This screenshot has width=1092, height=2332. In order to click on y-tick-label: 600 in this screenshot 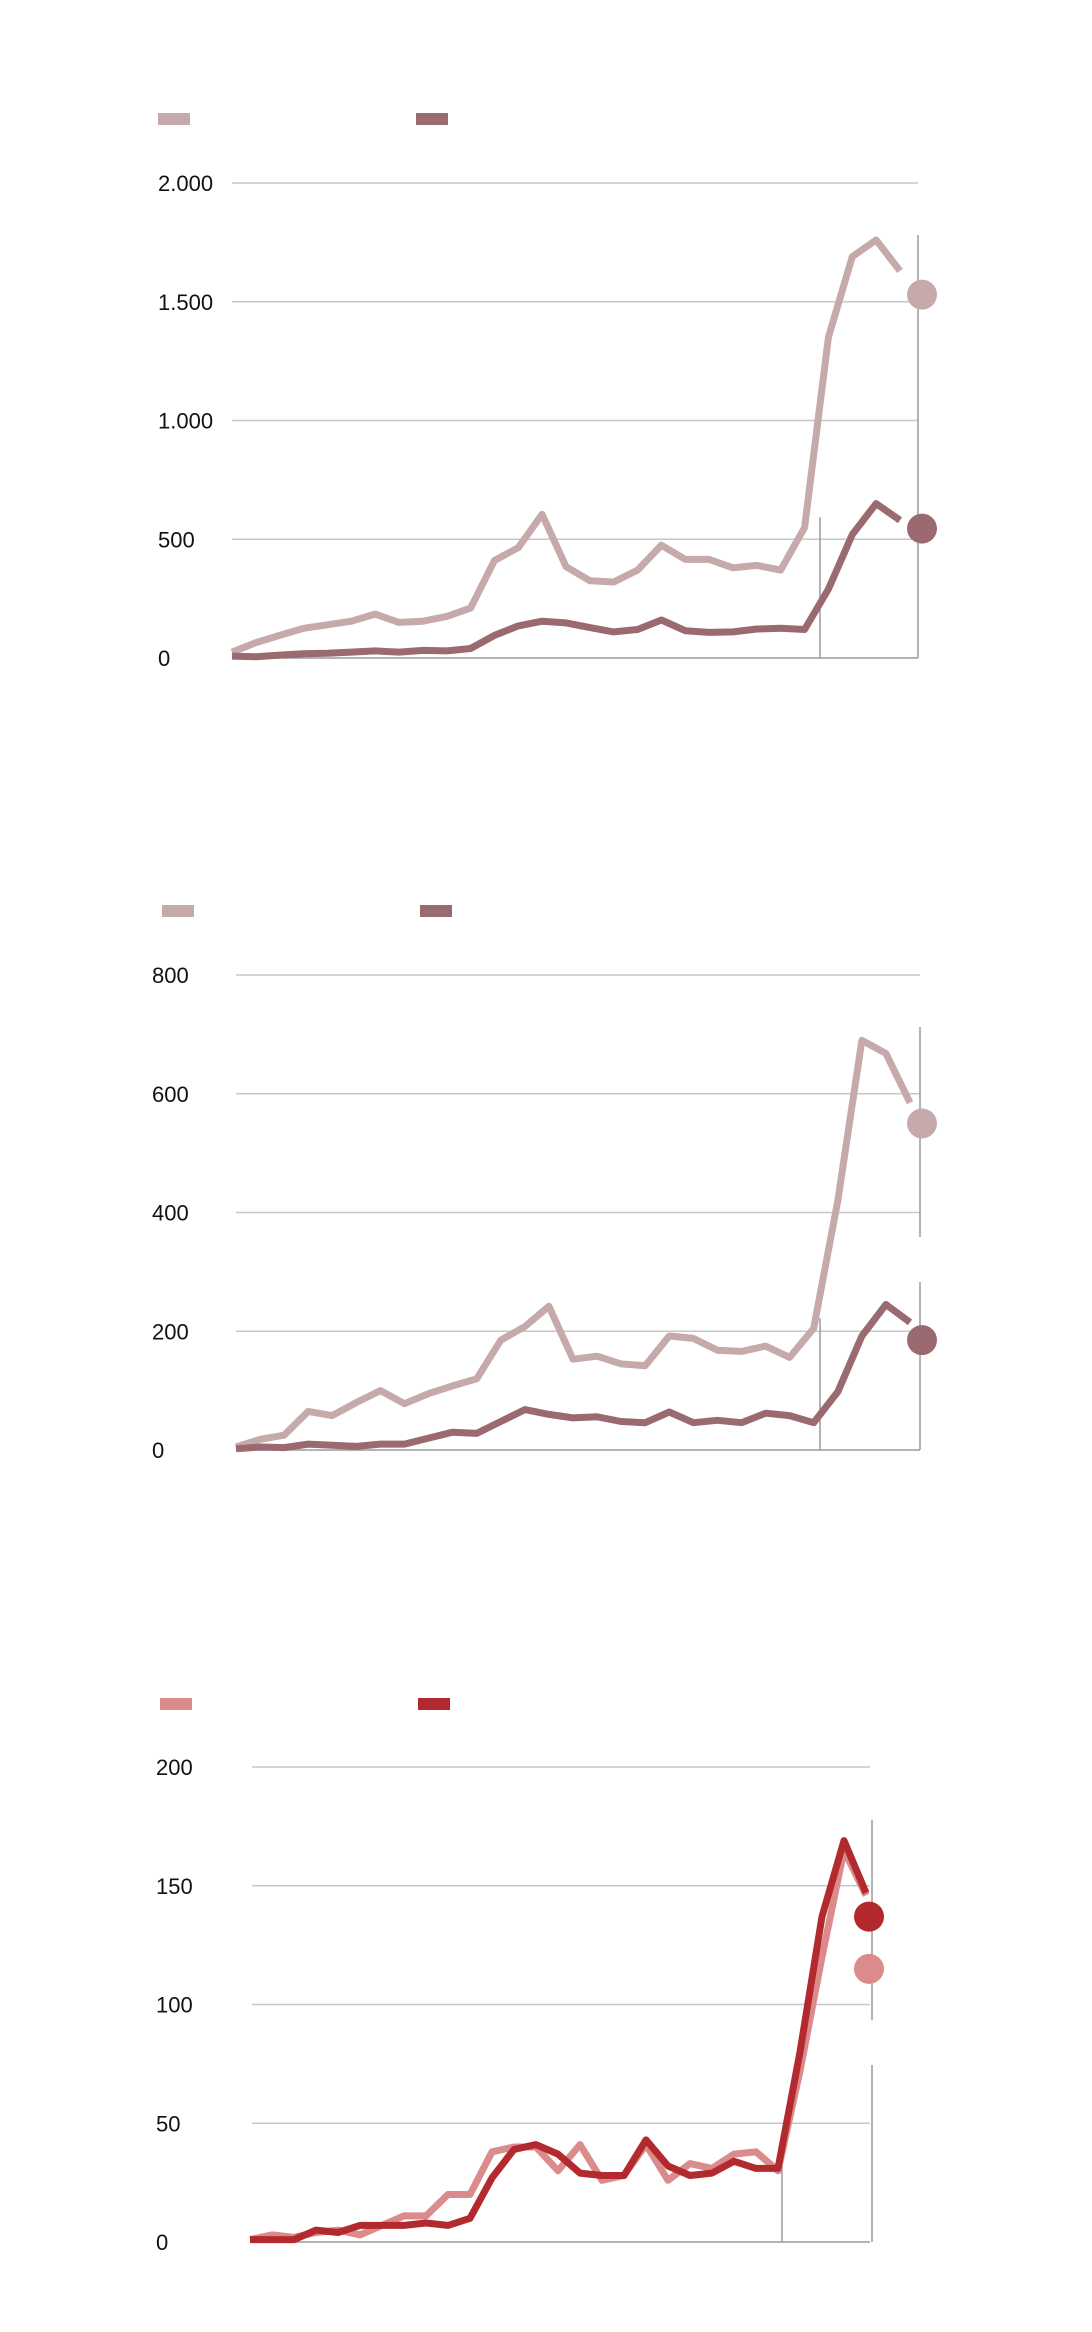, I will do `click(170, 1094)`.